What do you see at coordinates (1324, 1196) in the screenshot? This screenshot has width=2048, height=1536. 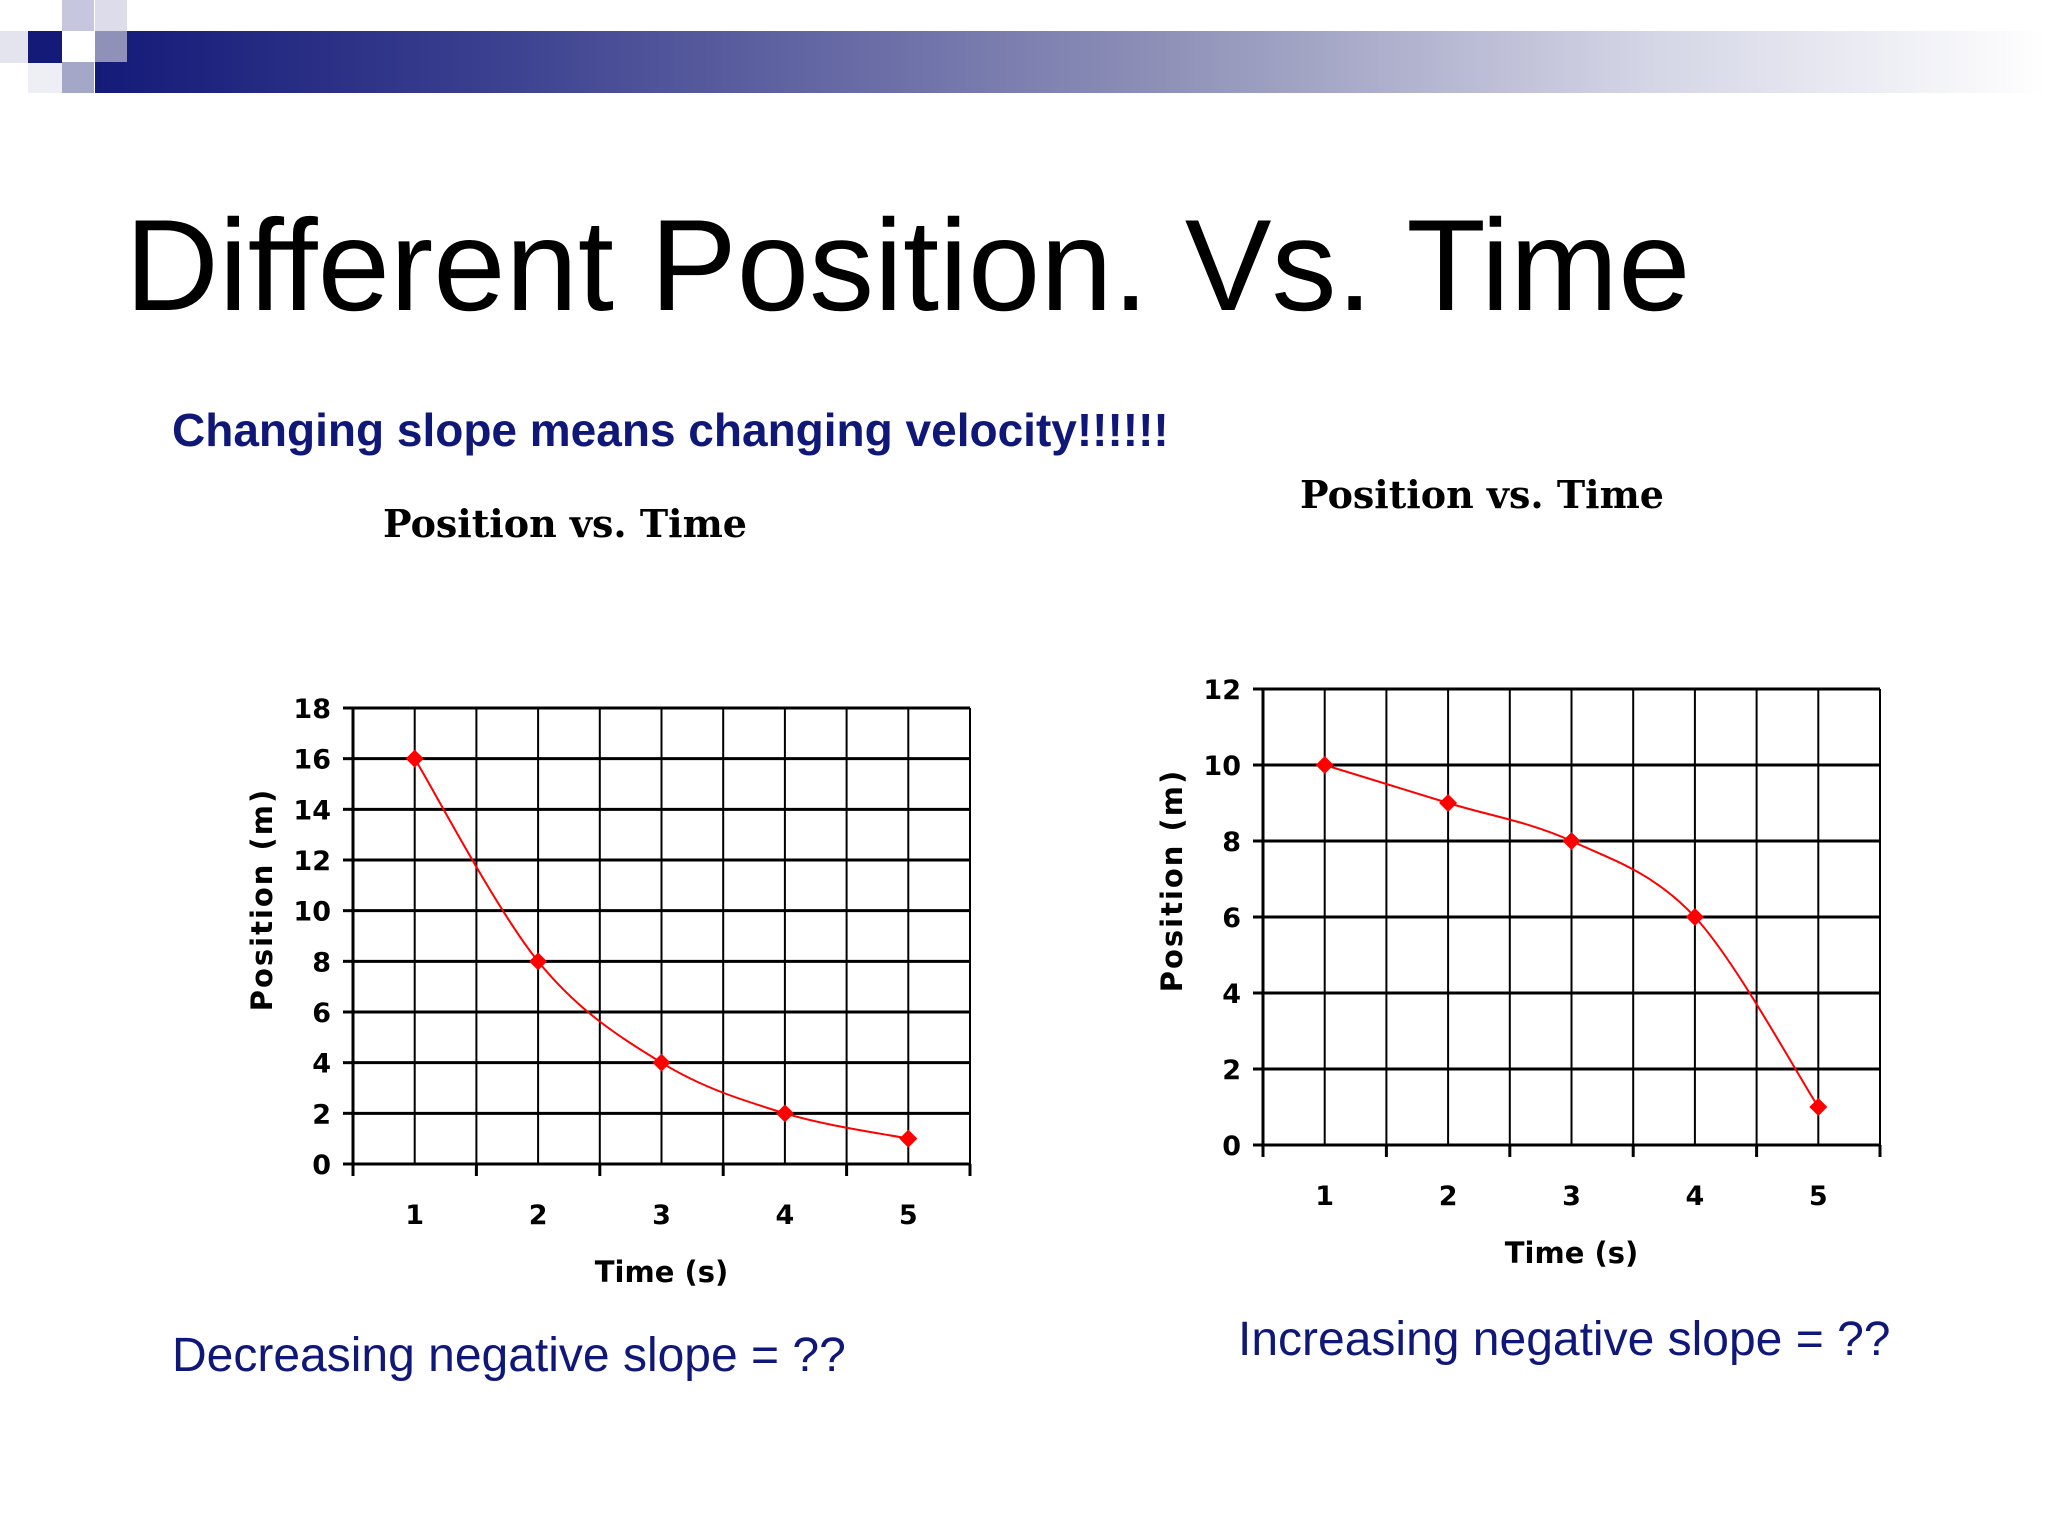 I see `right-xtick-label: 1` at bounding box center [1324, 1196].